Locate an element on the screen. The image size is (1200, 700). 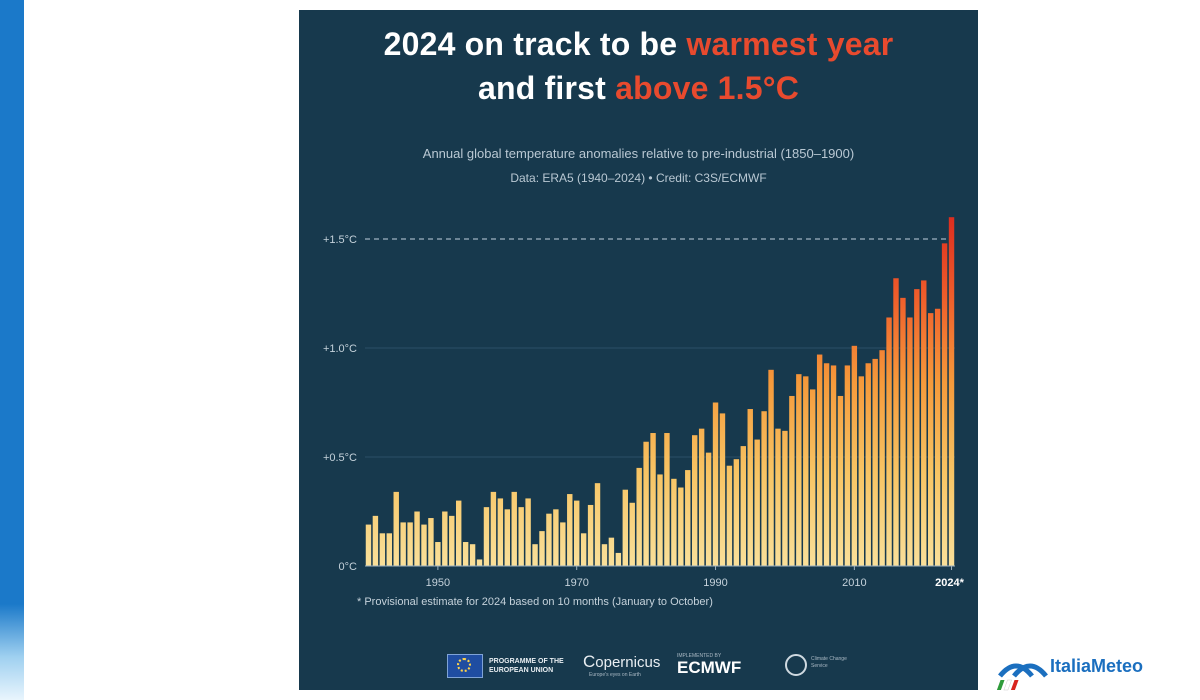
italiameteo-brand: ItaliaMeteo is located at coordinates (1091, 676).